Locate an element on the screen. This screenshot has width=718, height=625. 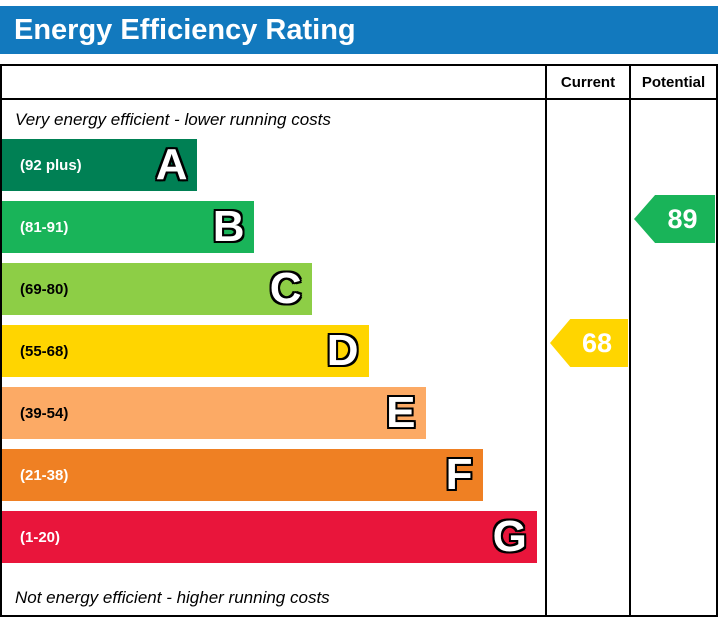
band-letter: D is located at coordinates (342, 350).